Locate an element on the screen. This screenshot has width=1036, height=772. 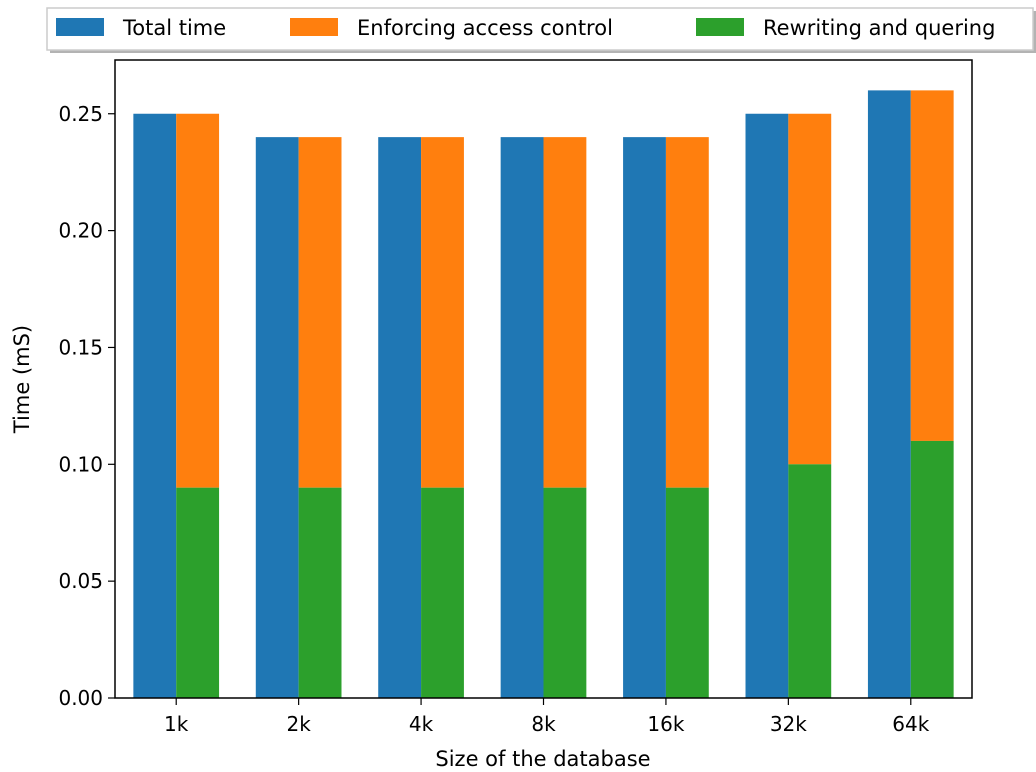
legend-label-total-time: Total time is located at coordinates (174, 28).